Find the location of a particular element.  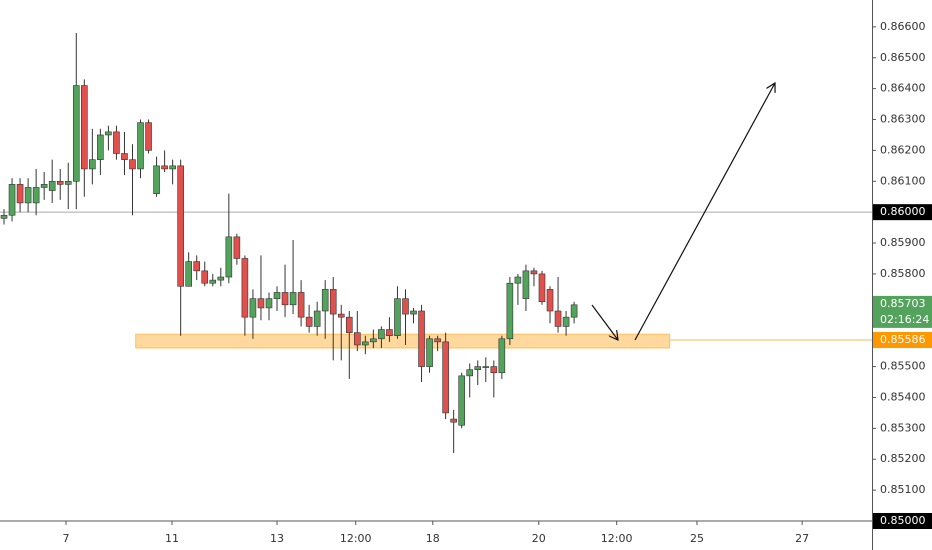

zone-label-box is located at coordinates (902, 340).